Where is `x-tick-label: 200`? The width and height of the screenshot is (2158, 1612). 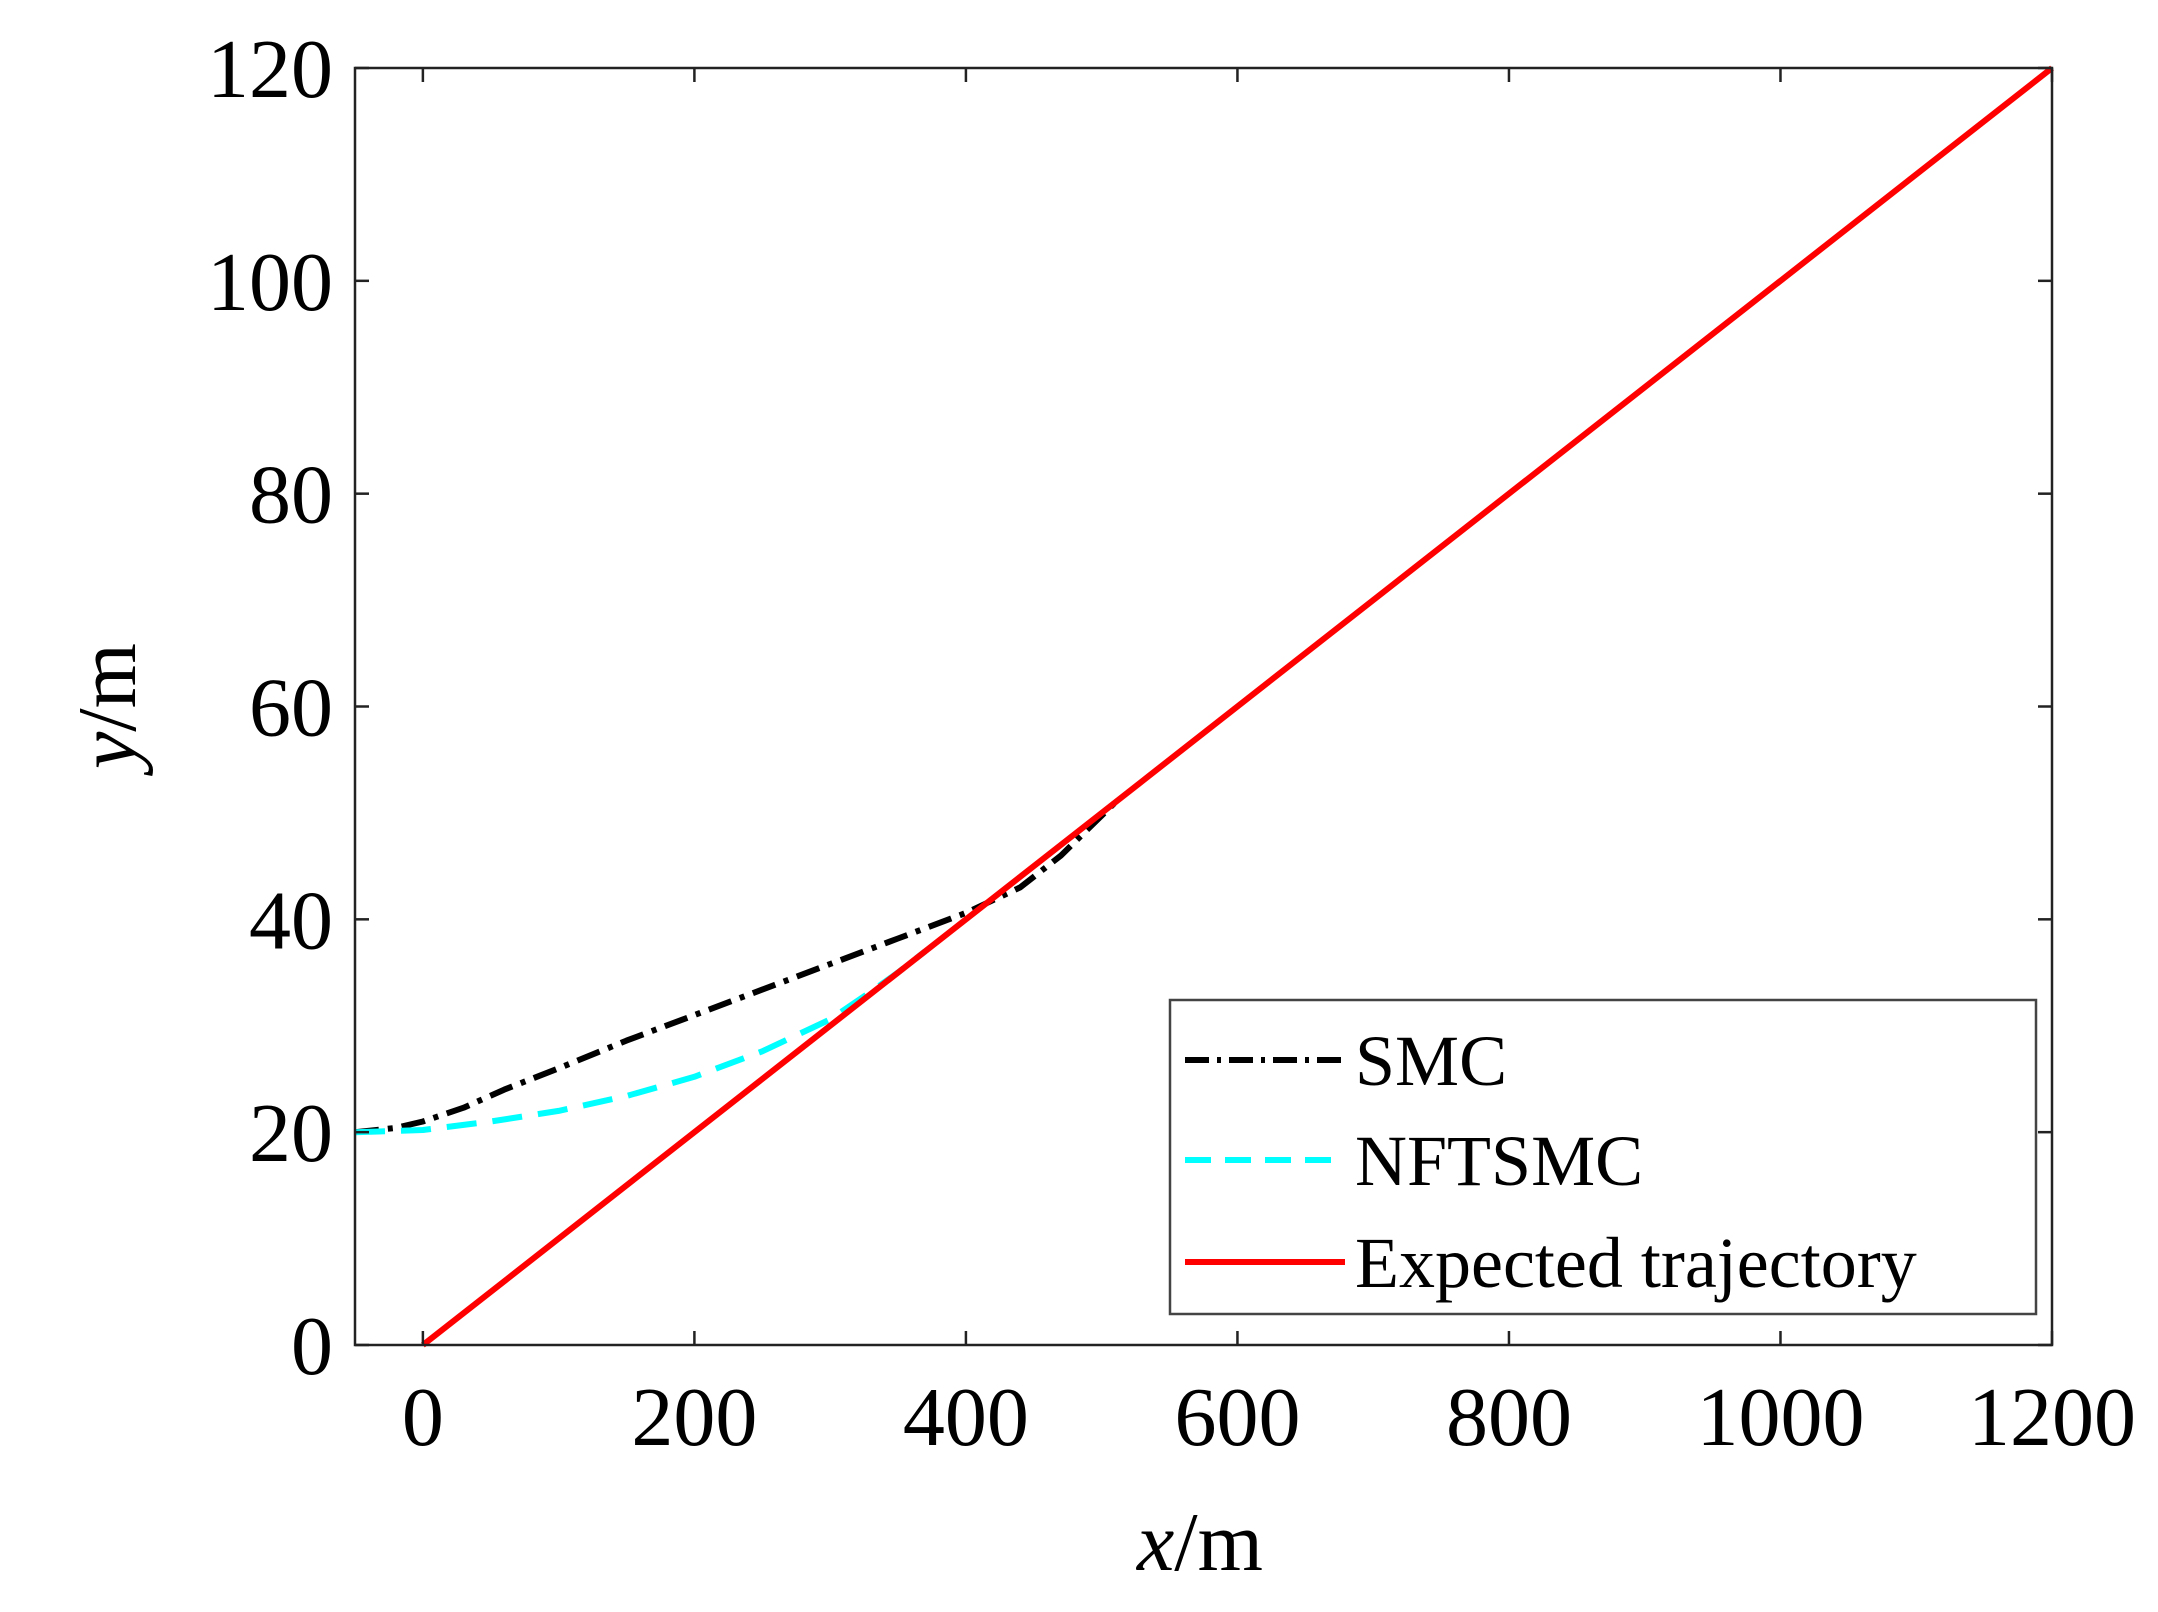
x-tick-label: 200 is located at coordinates (694, 1417).